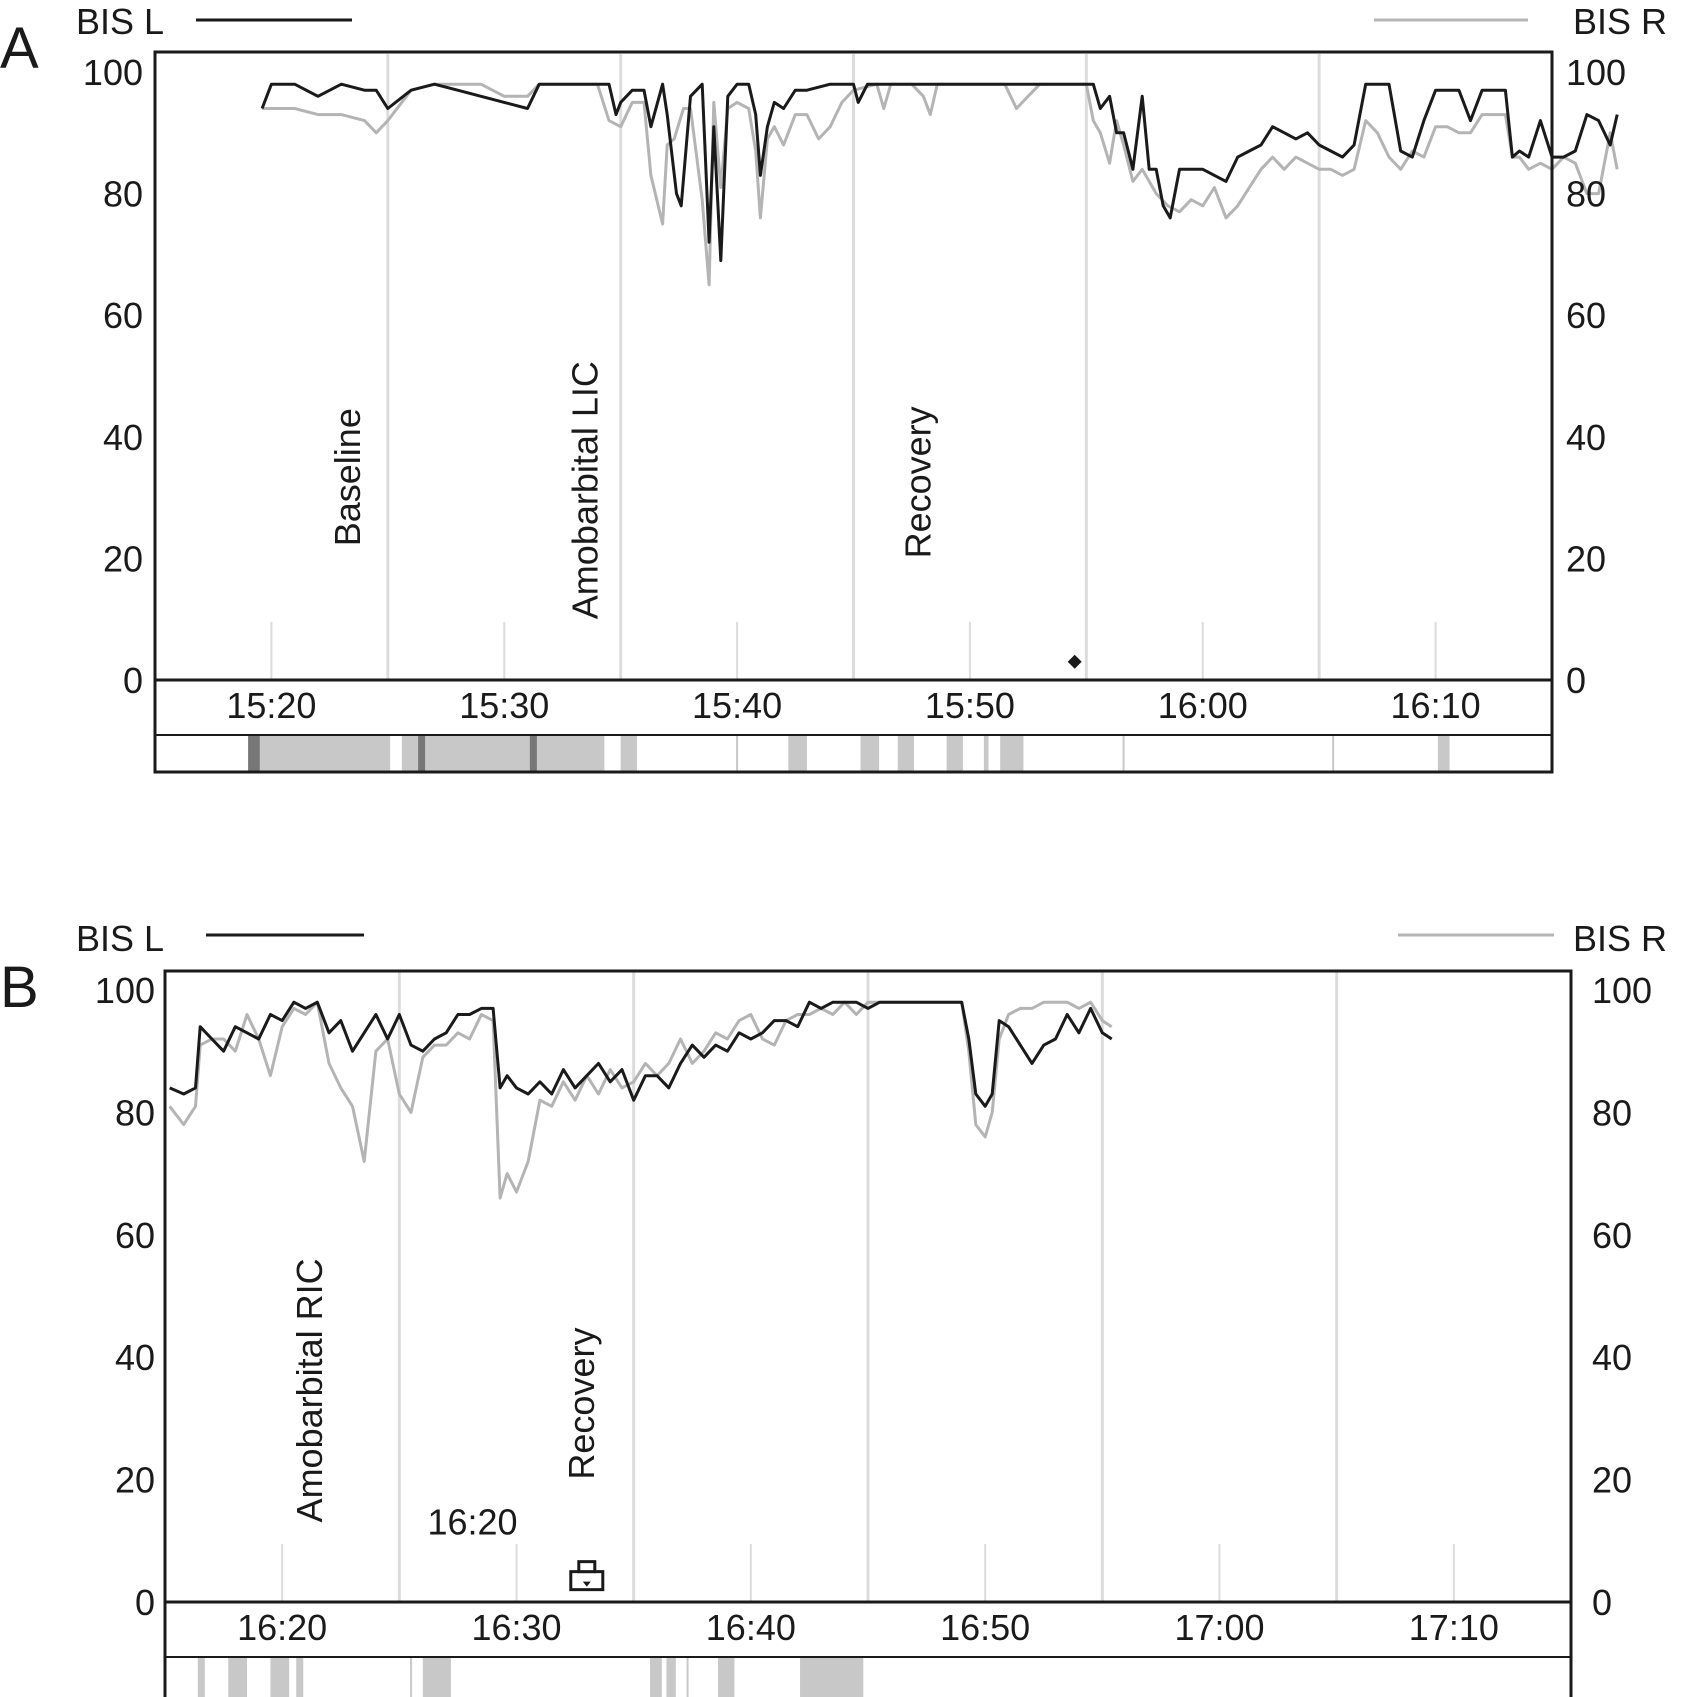 The image size is (1682, 1697). Describe the element at coordinates (737, 705) in the screenshot. I see `x-tick-1540: 15:40` at that location.